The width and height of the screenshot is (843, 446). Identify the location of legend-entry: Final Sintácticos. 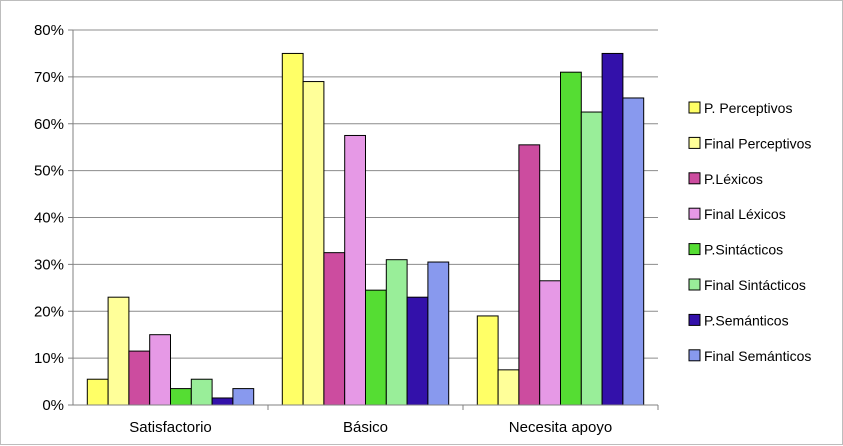
(747, 285).